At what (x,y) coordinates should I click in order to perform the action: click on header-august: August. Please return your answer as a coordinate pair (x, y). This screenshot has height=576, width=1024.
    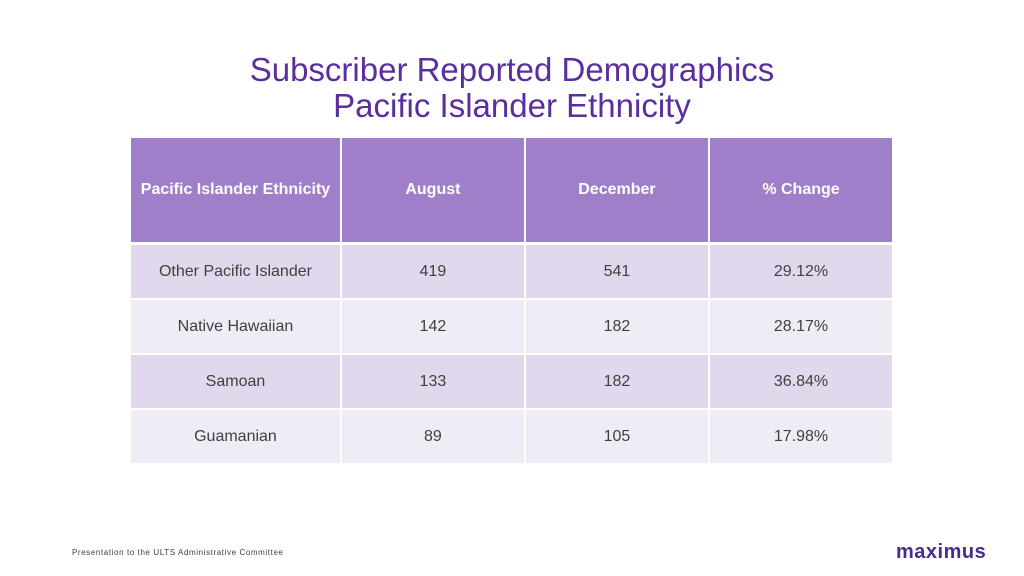
    Looking at the image, I should click on (433, 191).